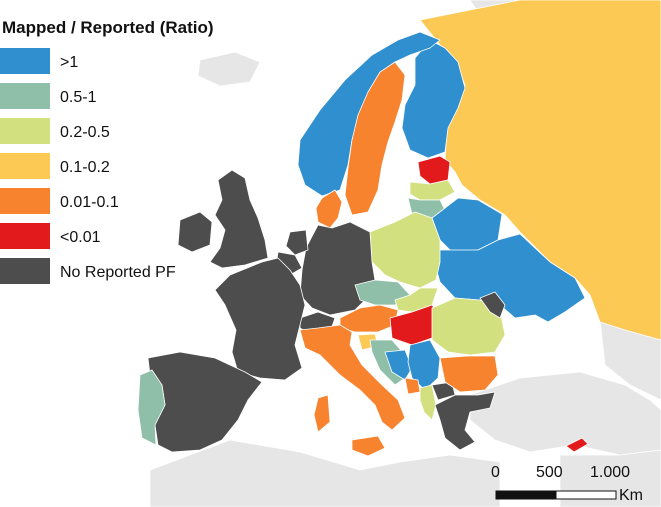  I want to click on country-ukraine, so click(510, 278).